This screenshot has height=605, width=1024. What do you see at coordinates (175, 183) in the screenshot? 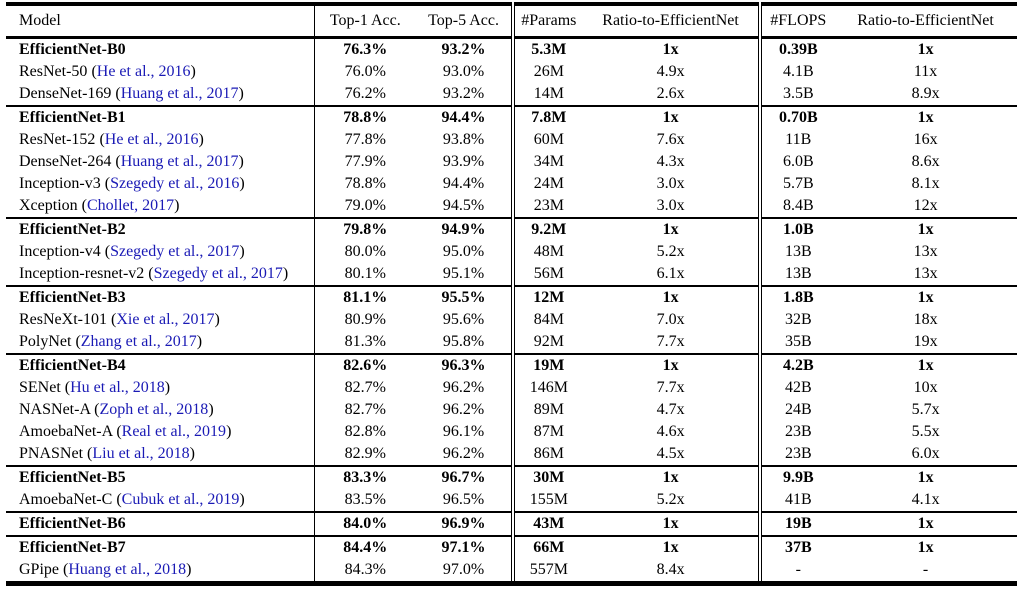
I see `citation-link: Szegedy et al., 2016` at bounding box center [175, 183].